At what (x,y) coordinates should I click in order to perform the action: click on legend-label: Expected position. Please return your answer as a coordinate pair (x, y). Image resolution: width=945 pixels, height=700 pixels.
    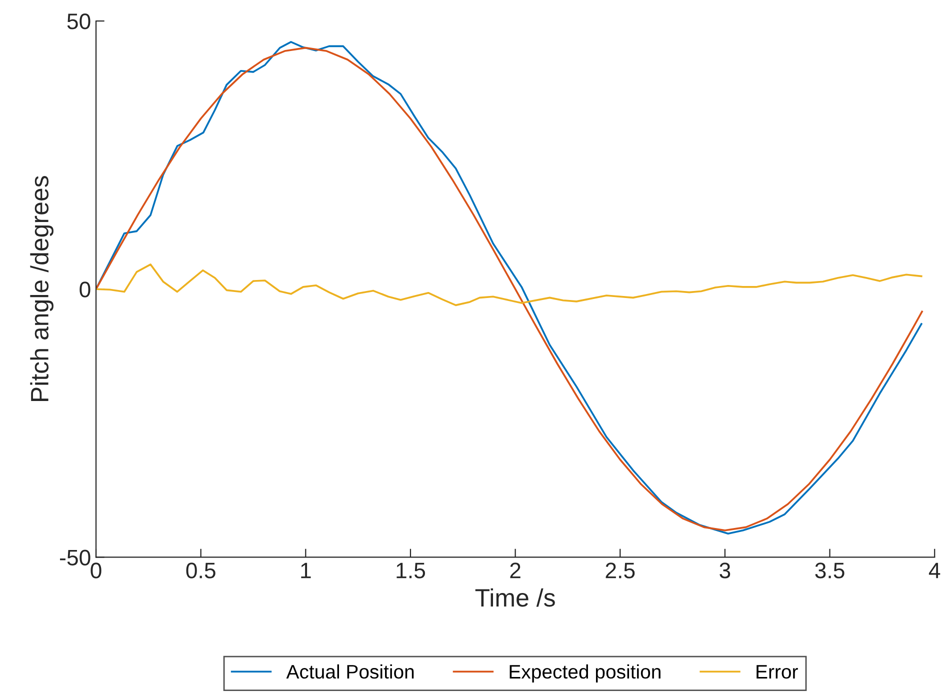
    Looking at the image, I should click on (585, 673).